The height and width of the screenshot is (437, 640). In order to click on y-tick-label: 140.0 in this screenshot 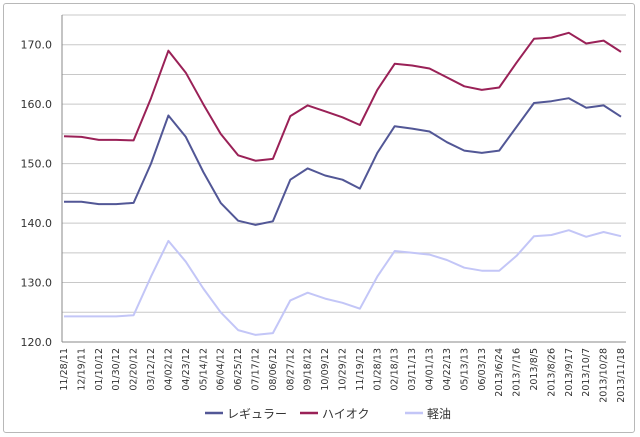, I will do `click(37, 223)`.